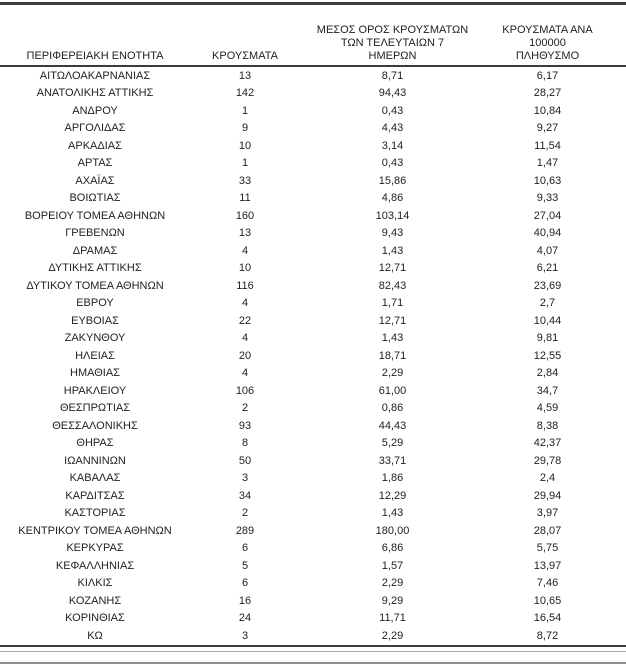 This screenshot has width=626, height=669. Describe the element at coordinates (392, 93) in the screenshot. I see `avg7-cell: 94,43` at that location.